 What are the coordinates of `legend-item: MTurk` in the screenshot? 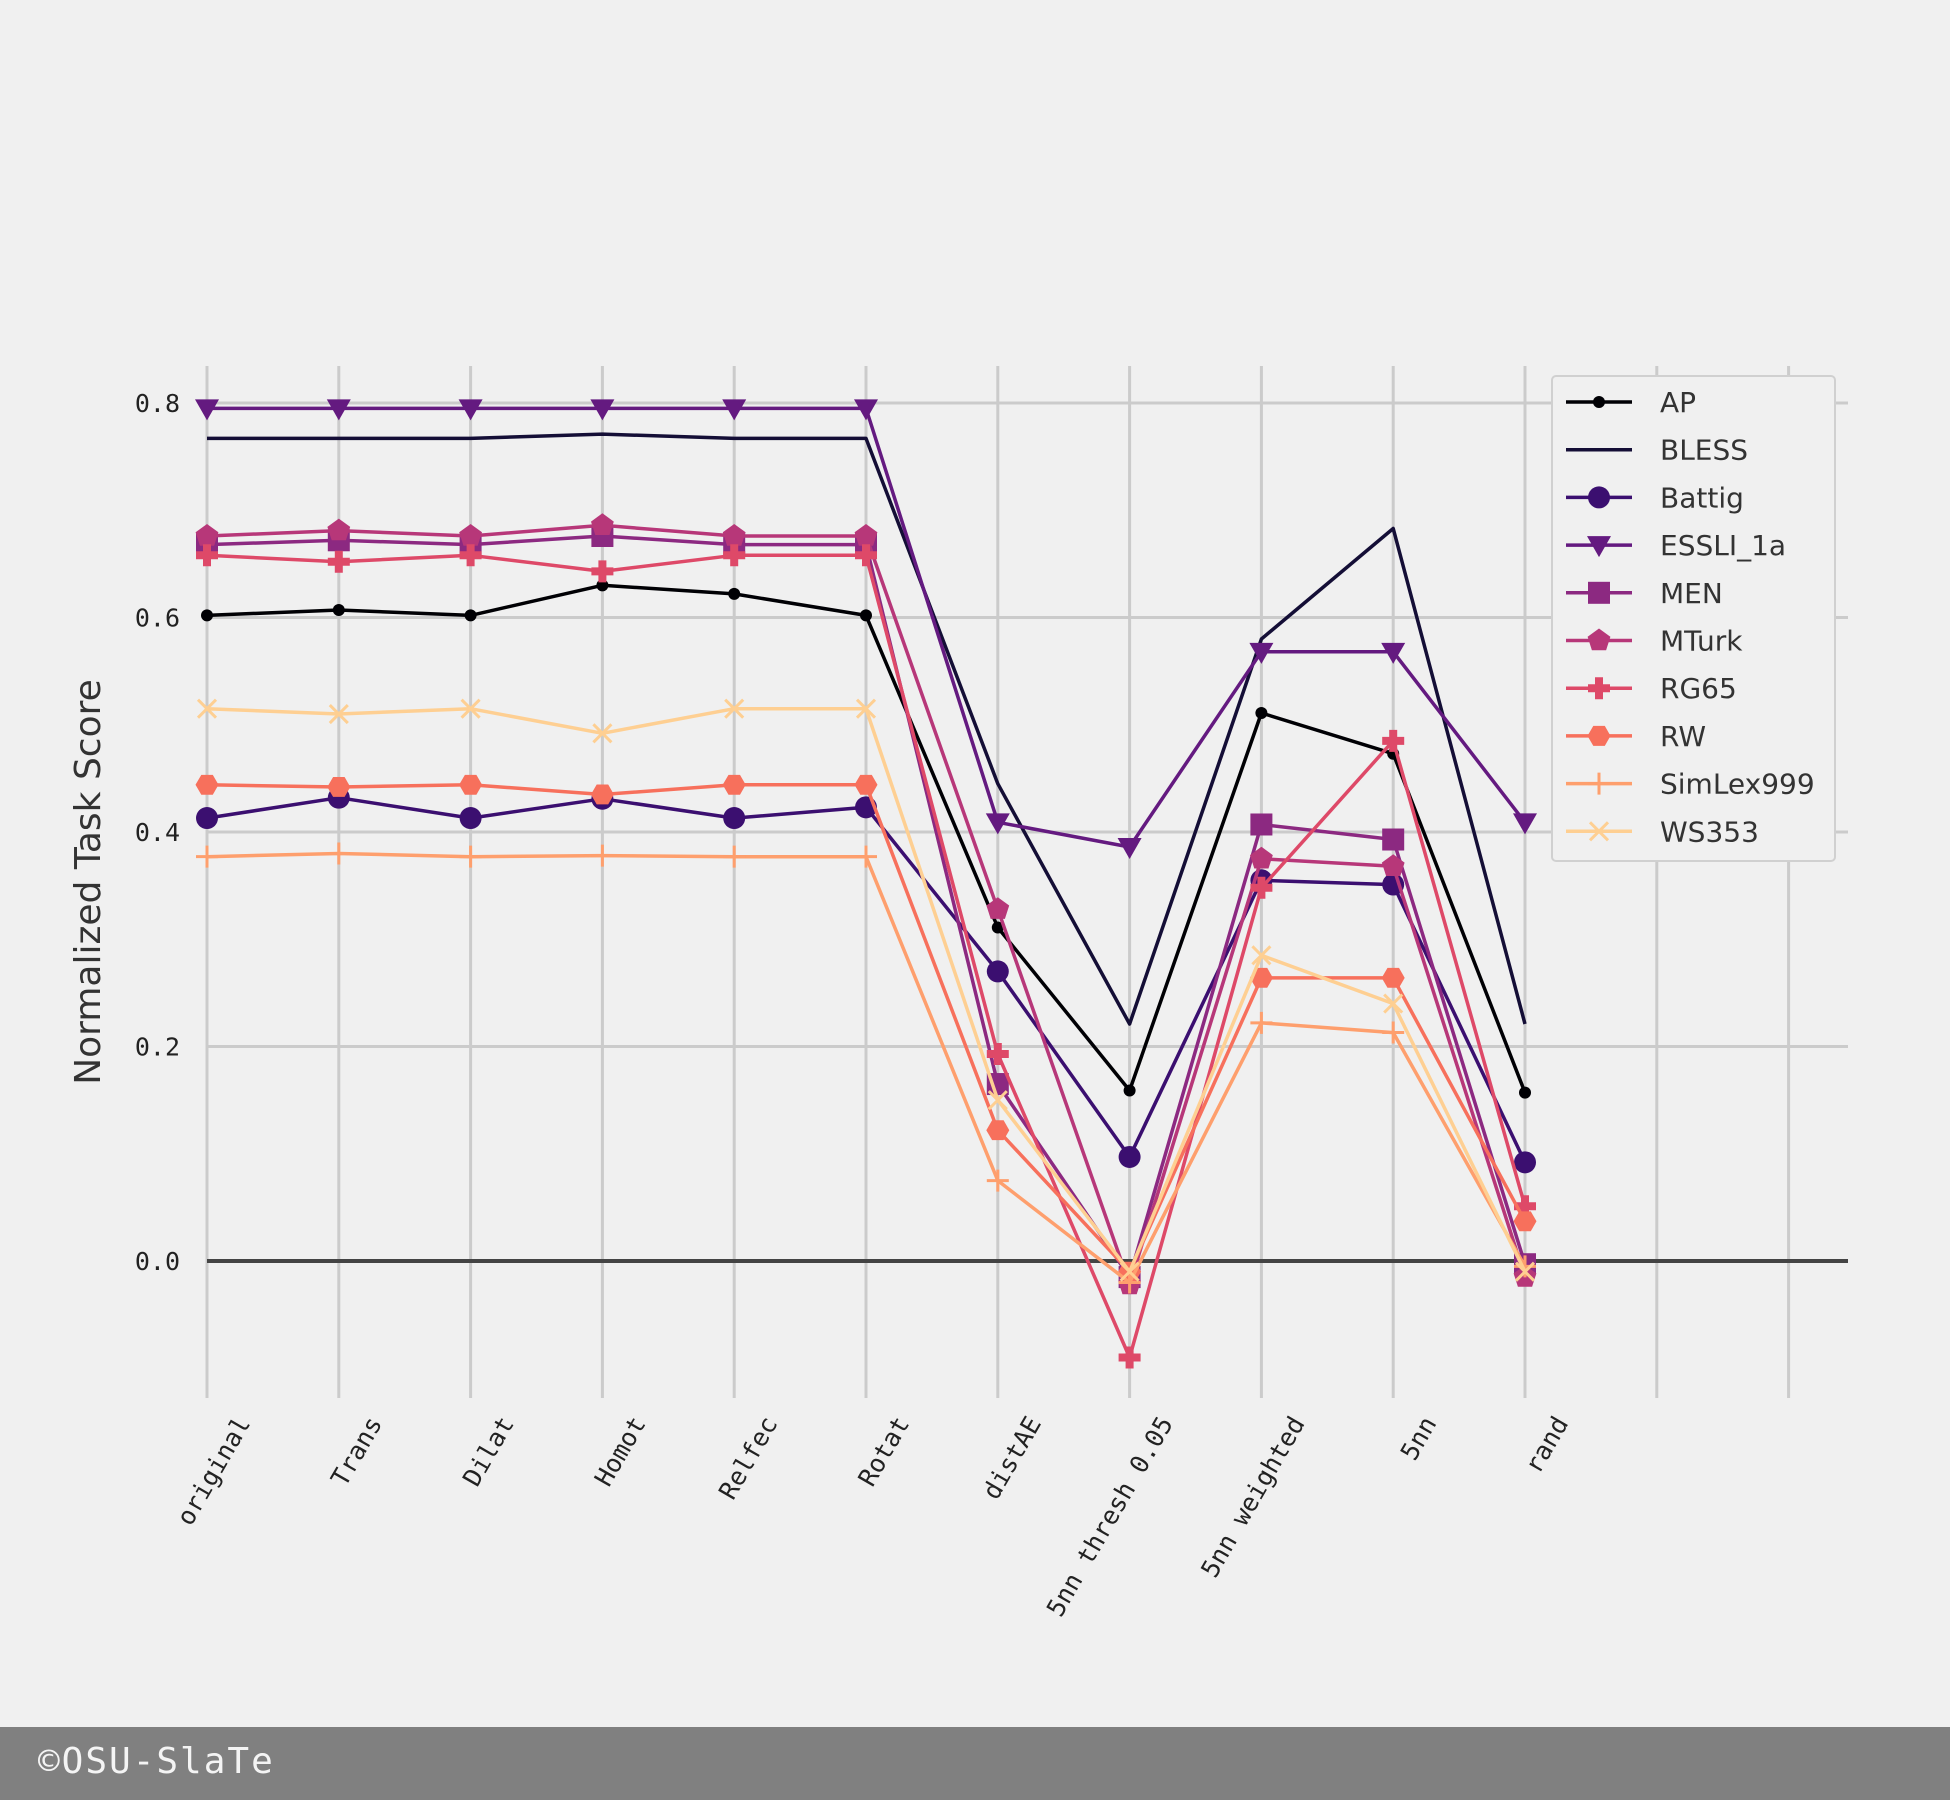 It's located at (1654, 641).